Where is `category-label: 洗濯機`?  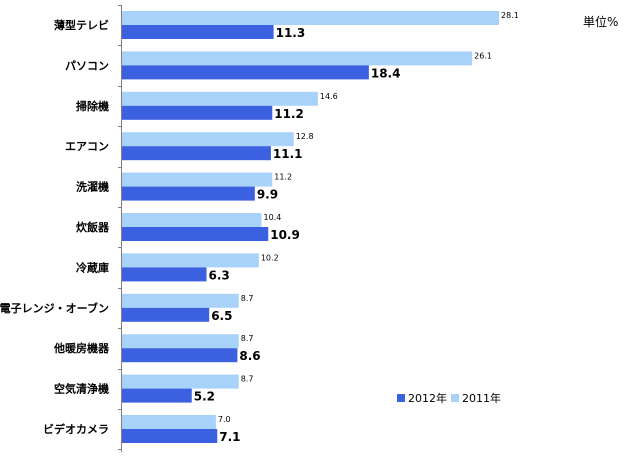 category-label: 洗濯機 is located at coordinates (92, 187).